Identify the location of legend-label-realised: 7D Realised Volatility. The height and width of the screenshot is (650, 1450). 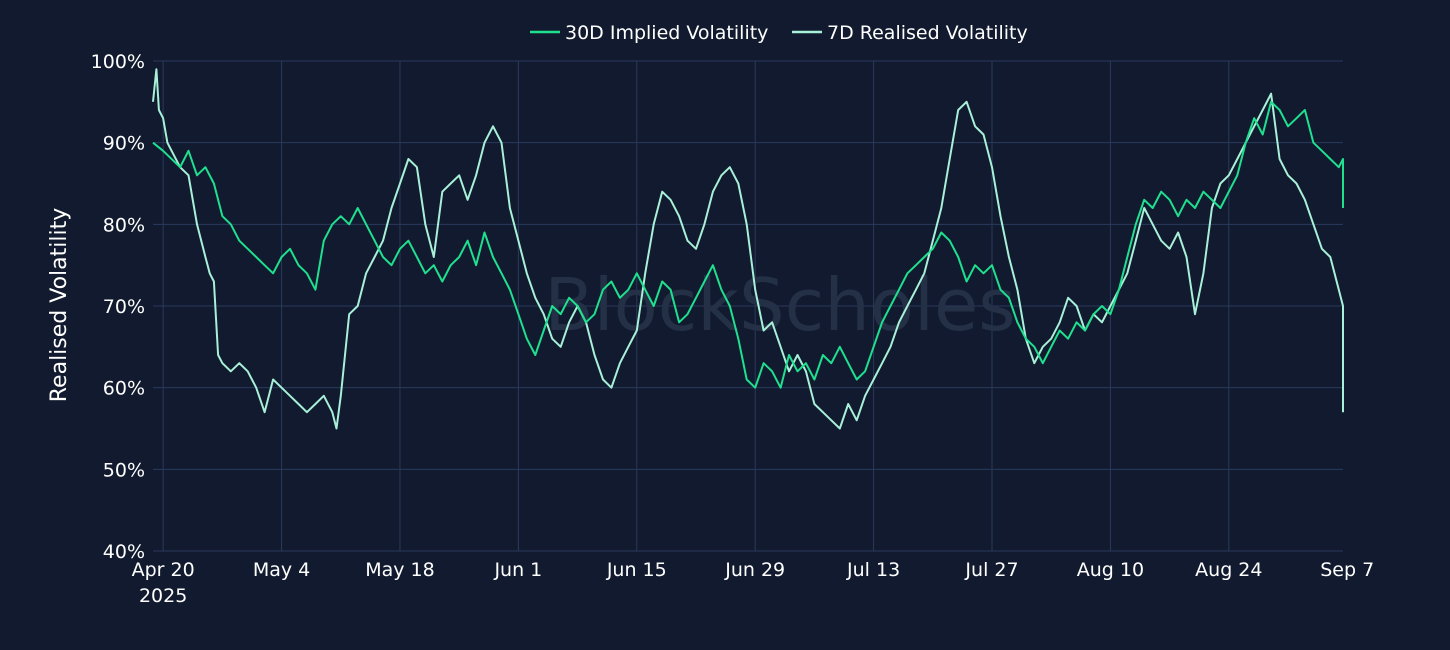
(927, 33).